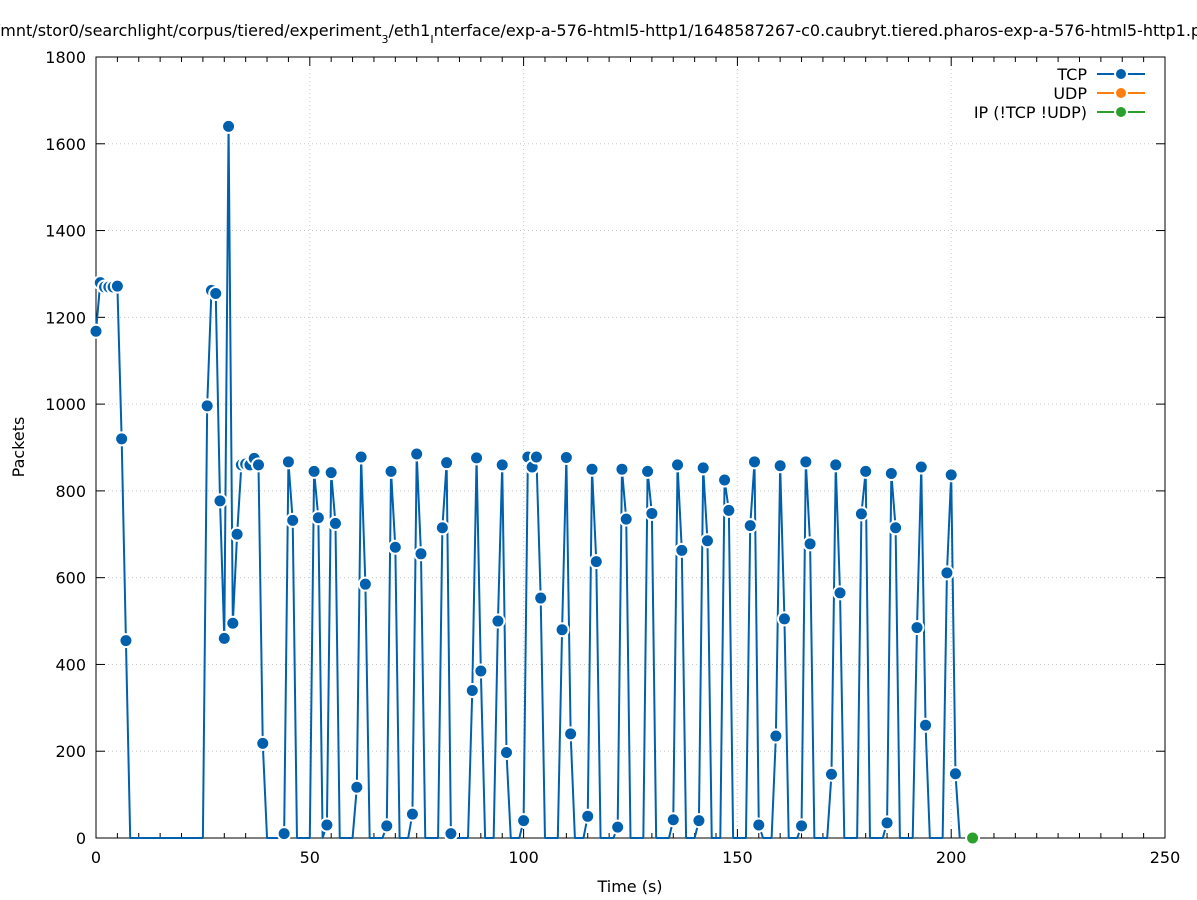  What do you see at coordinates (81, 838) in the screenshot?
I see `y-tick-label: 0` at bounding box center [81, 838].